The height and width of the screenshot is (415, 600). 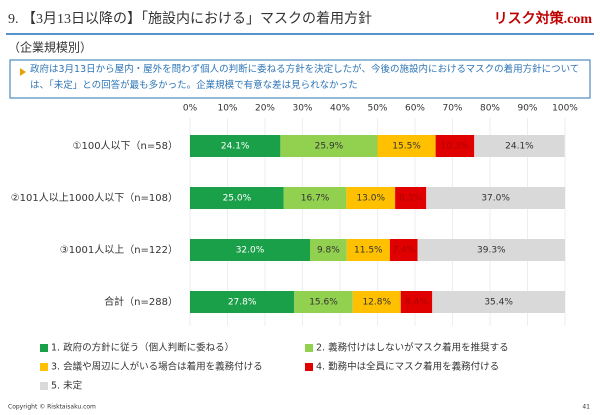 I want to click on value-label: 10.3%, so click(x=455, y=147).